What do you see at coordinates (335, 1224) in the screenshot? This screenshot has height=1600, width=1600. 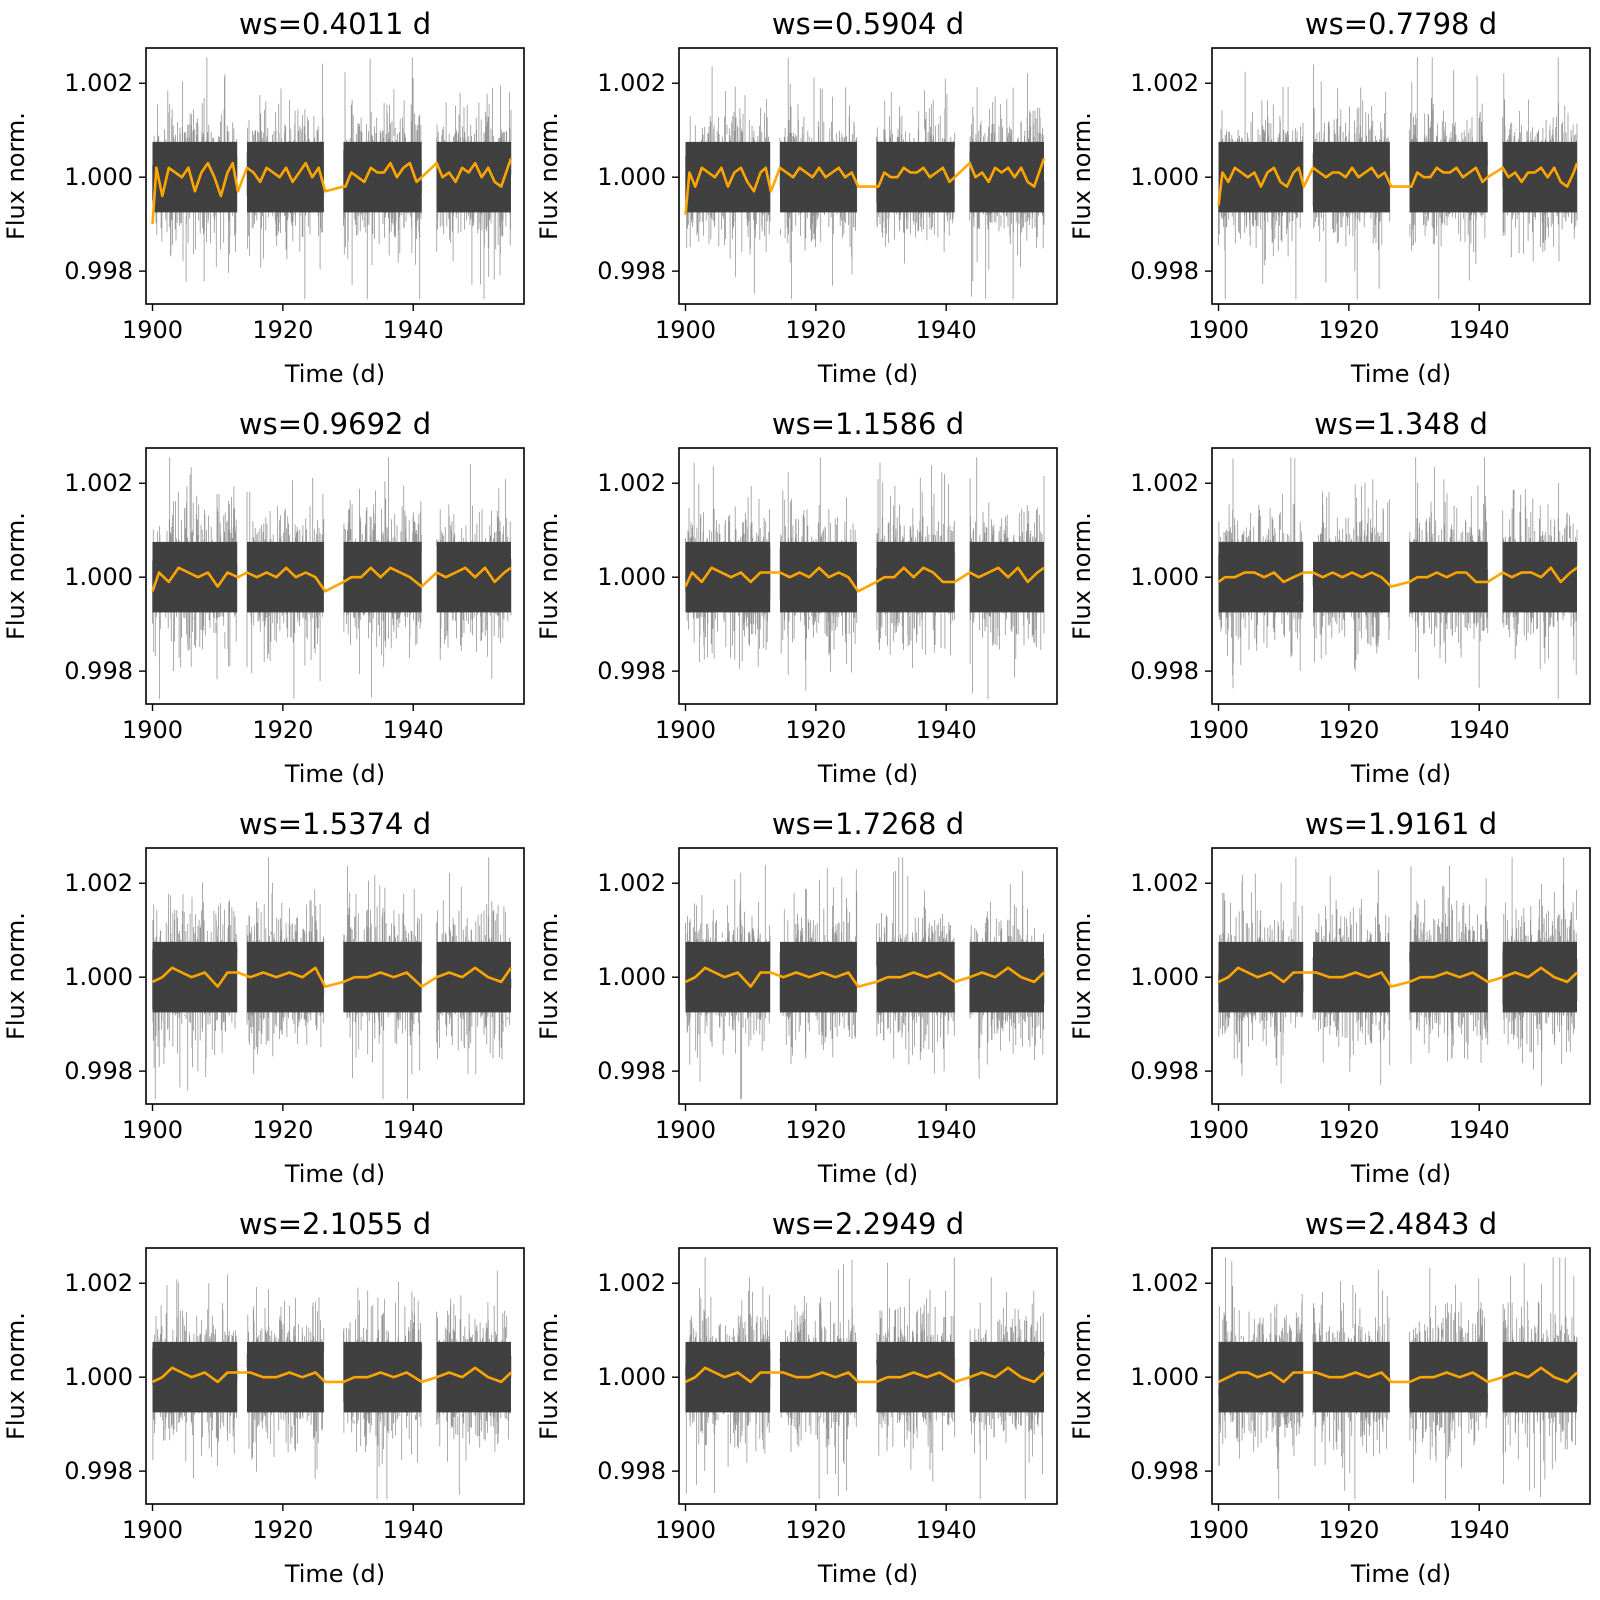 I see `subplot-title: ws=2.1055 d` at bounding box center [335, 1224].